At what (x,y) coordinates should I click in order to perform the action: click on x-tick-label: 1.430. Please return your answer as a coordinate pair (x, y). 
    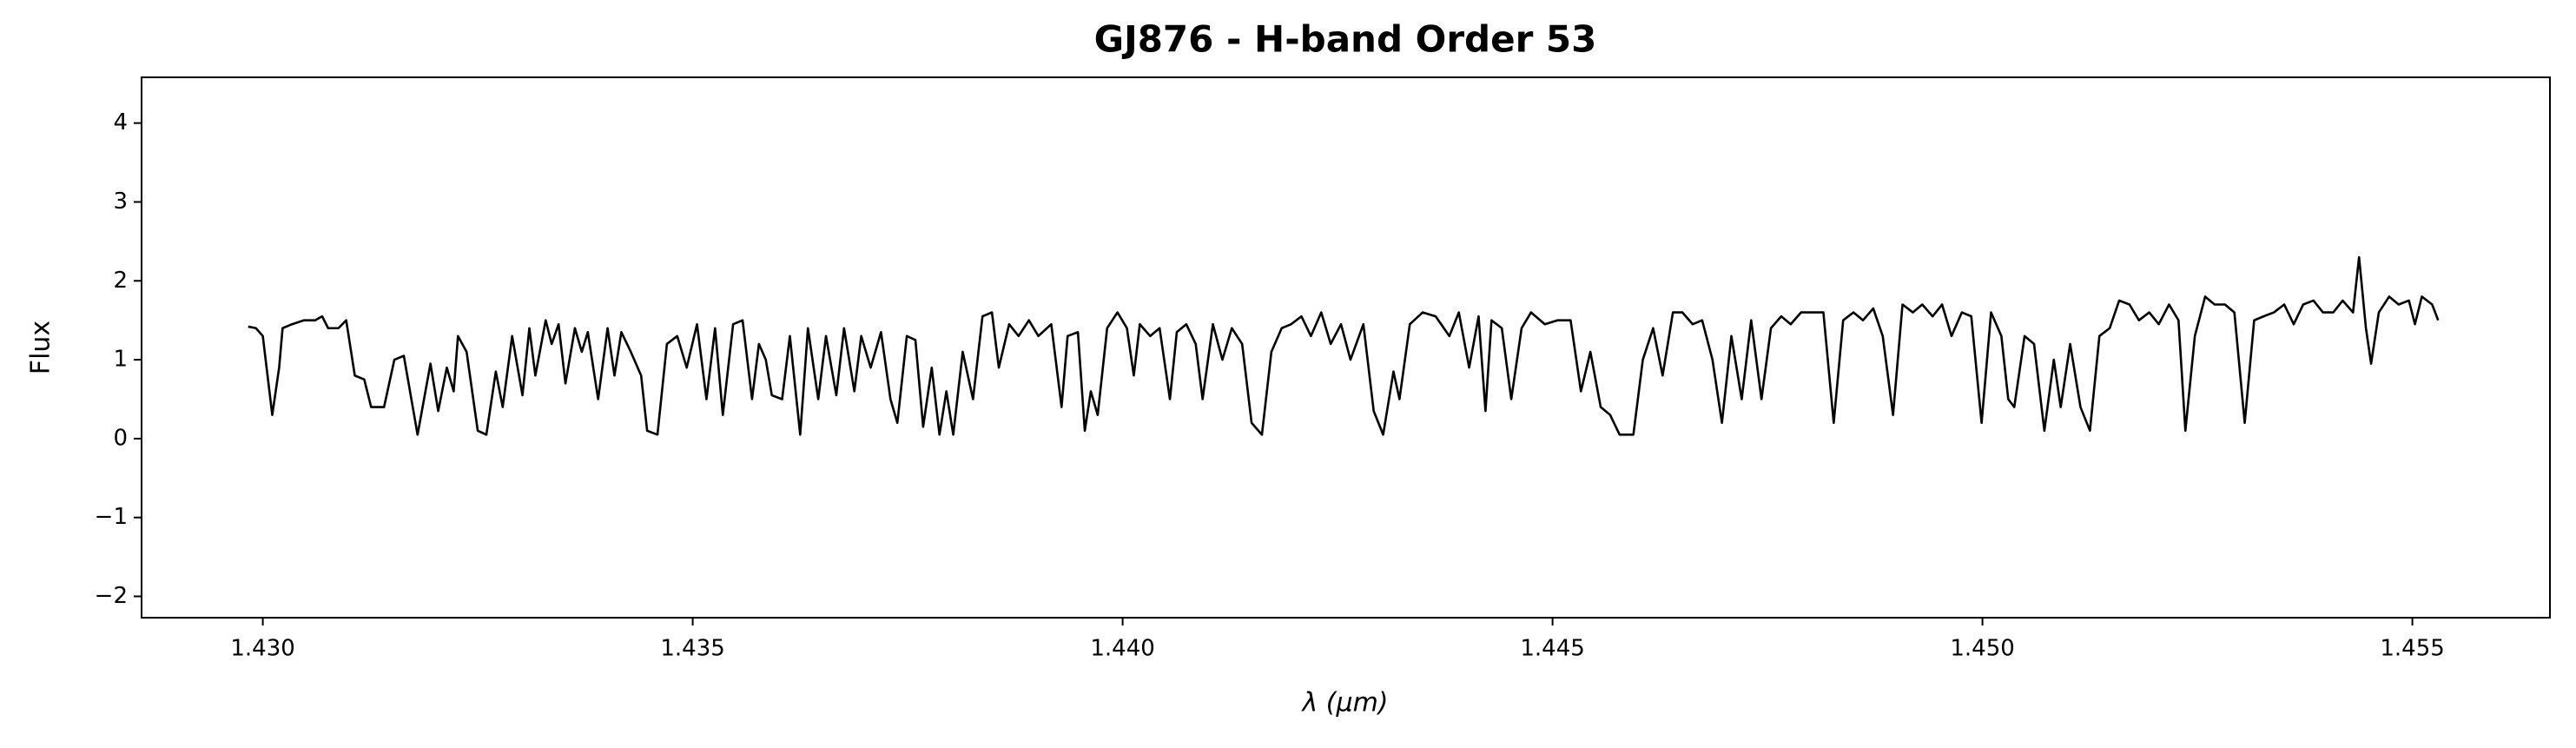
    Looking at the image, I should click on (262, 649).